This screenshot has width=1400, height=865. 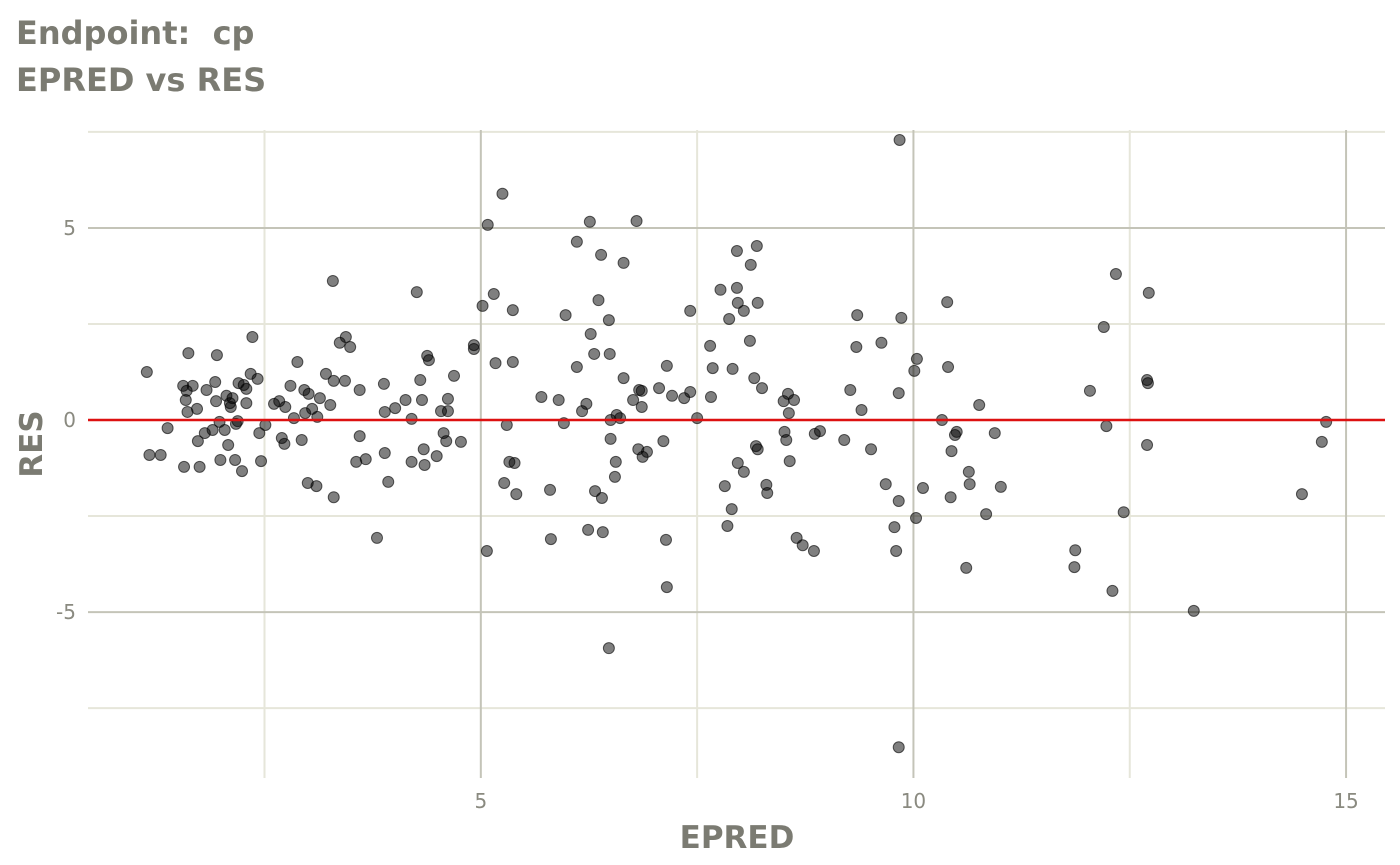 What do you see at coordinates (135, 33) in the screenshot?
I see `chart-title: Endpoint: cp` at bounding box center [135, 33].